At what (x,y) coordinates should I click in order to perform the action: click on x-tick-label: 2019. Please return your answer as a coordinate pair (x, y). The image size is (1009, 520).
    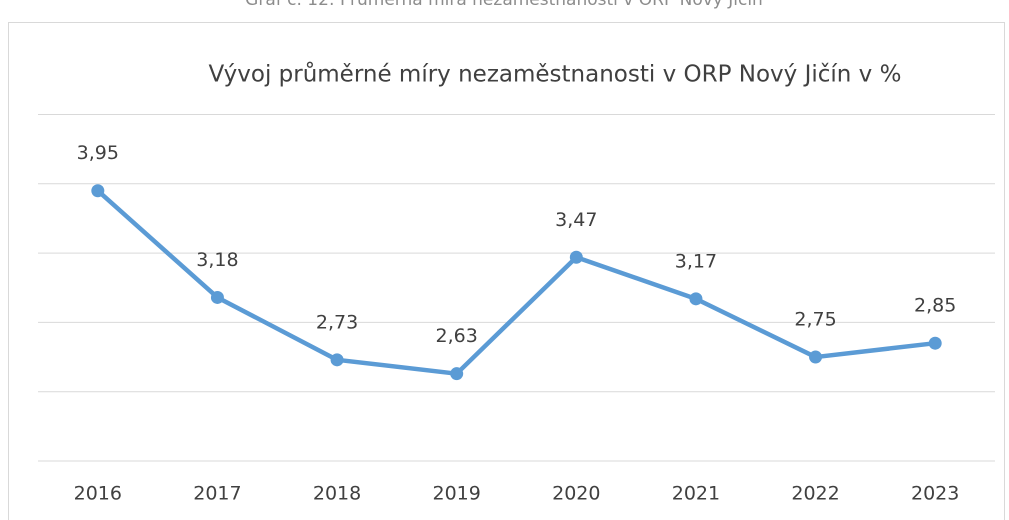
    Looking at the image, I should click on (457, 494).